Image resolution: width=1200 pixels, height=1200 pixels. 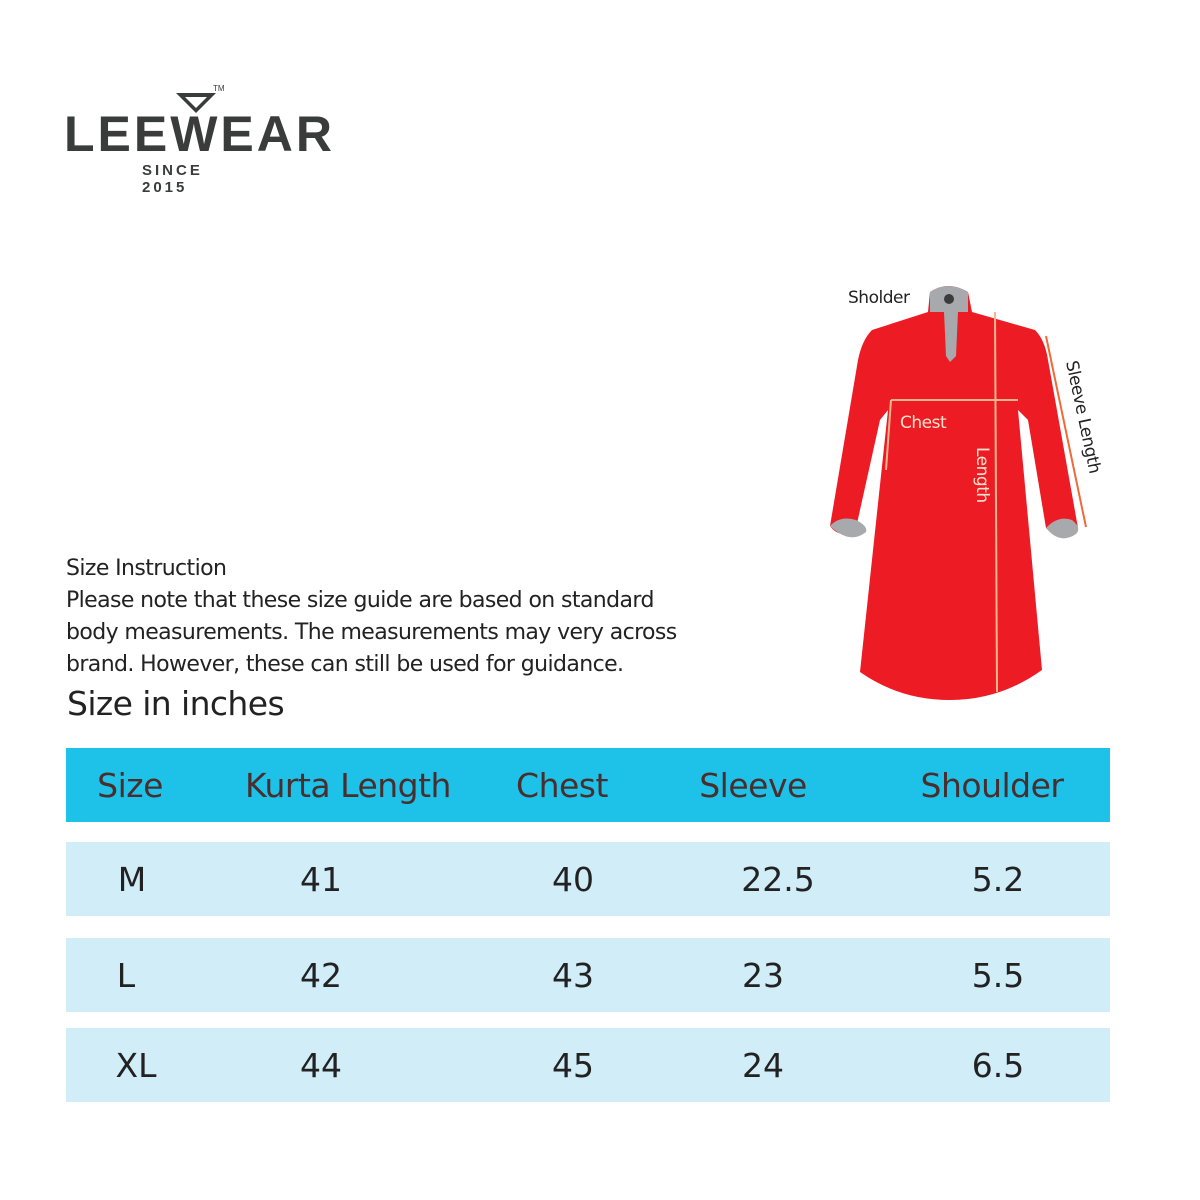 I want to click on header-shoulder: Shoulder, so click(x=992, y=785).